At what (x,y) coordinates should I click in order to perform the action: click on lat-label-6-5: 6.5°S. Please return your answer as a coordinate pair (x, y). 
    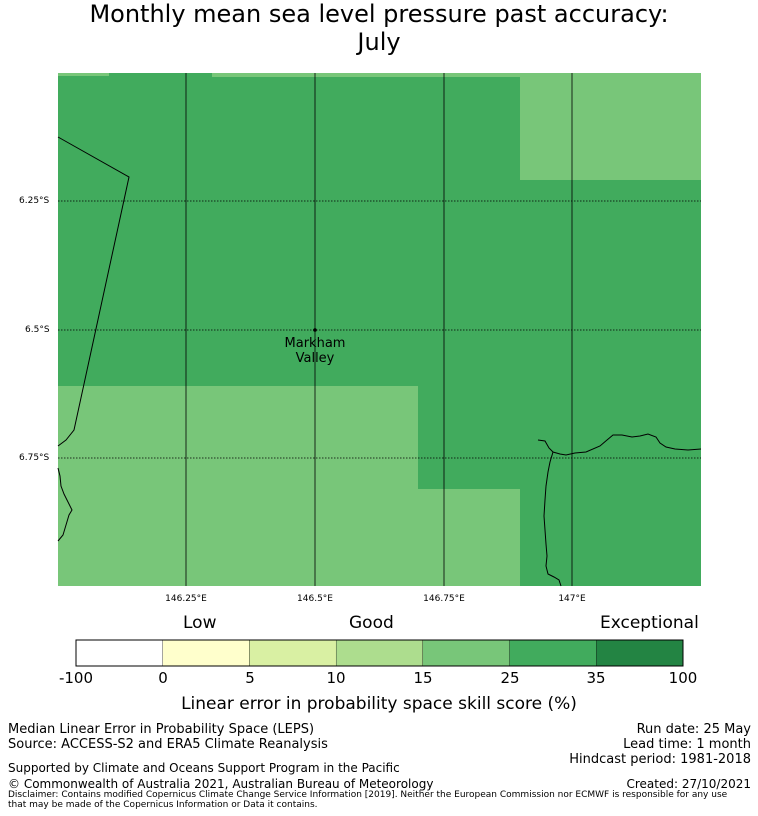
    Looking at the image, I should click on (37, 330).